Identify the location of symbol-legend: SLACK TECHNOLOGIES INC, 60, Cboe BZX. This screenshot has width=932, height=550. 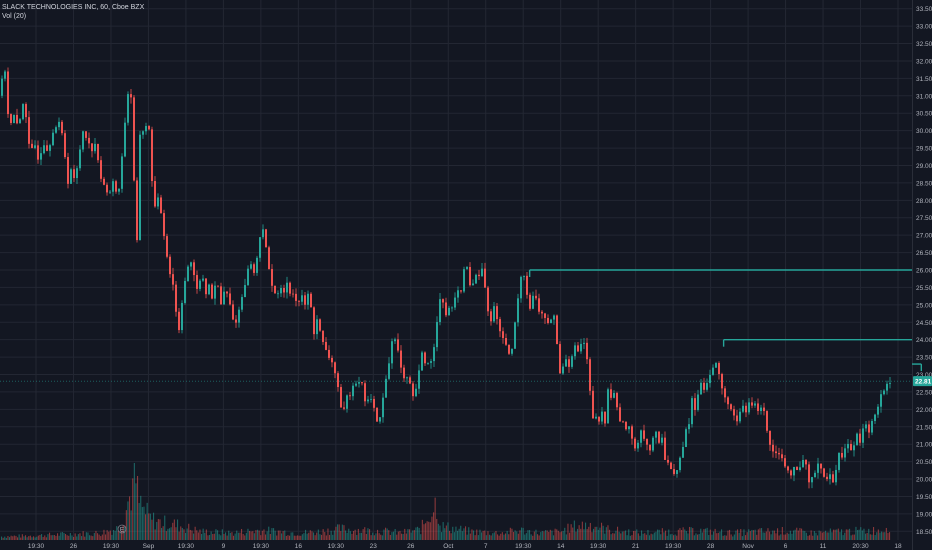
(73, 7).